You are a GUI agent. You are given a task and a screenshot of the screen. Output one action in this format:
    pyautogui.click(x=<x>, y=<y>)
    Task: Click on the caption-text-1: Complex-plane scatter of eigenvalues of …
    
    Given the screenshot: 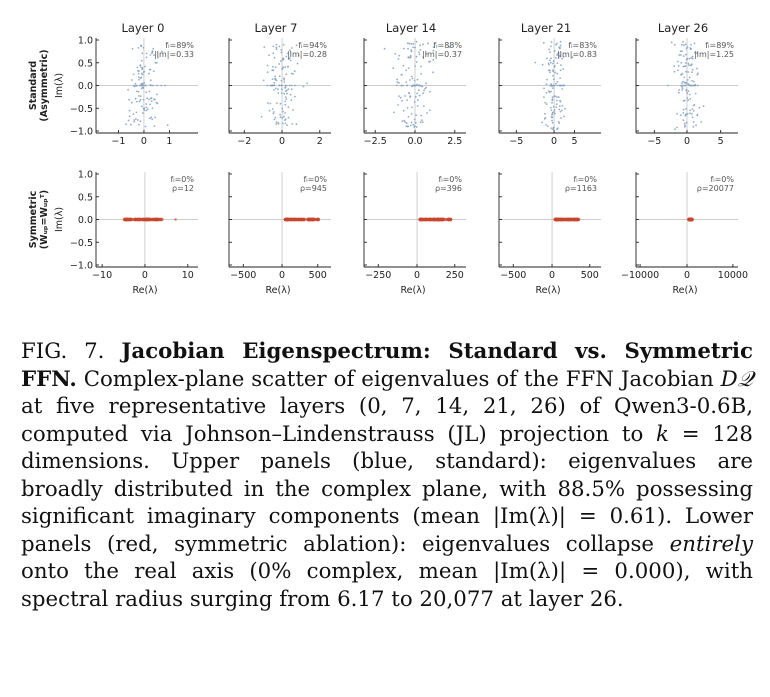 What is the action you would take?
    pyautogui.click(x=398, y=379)
    